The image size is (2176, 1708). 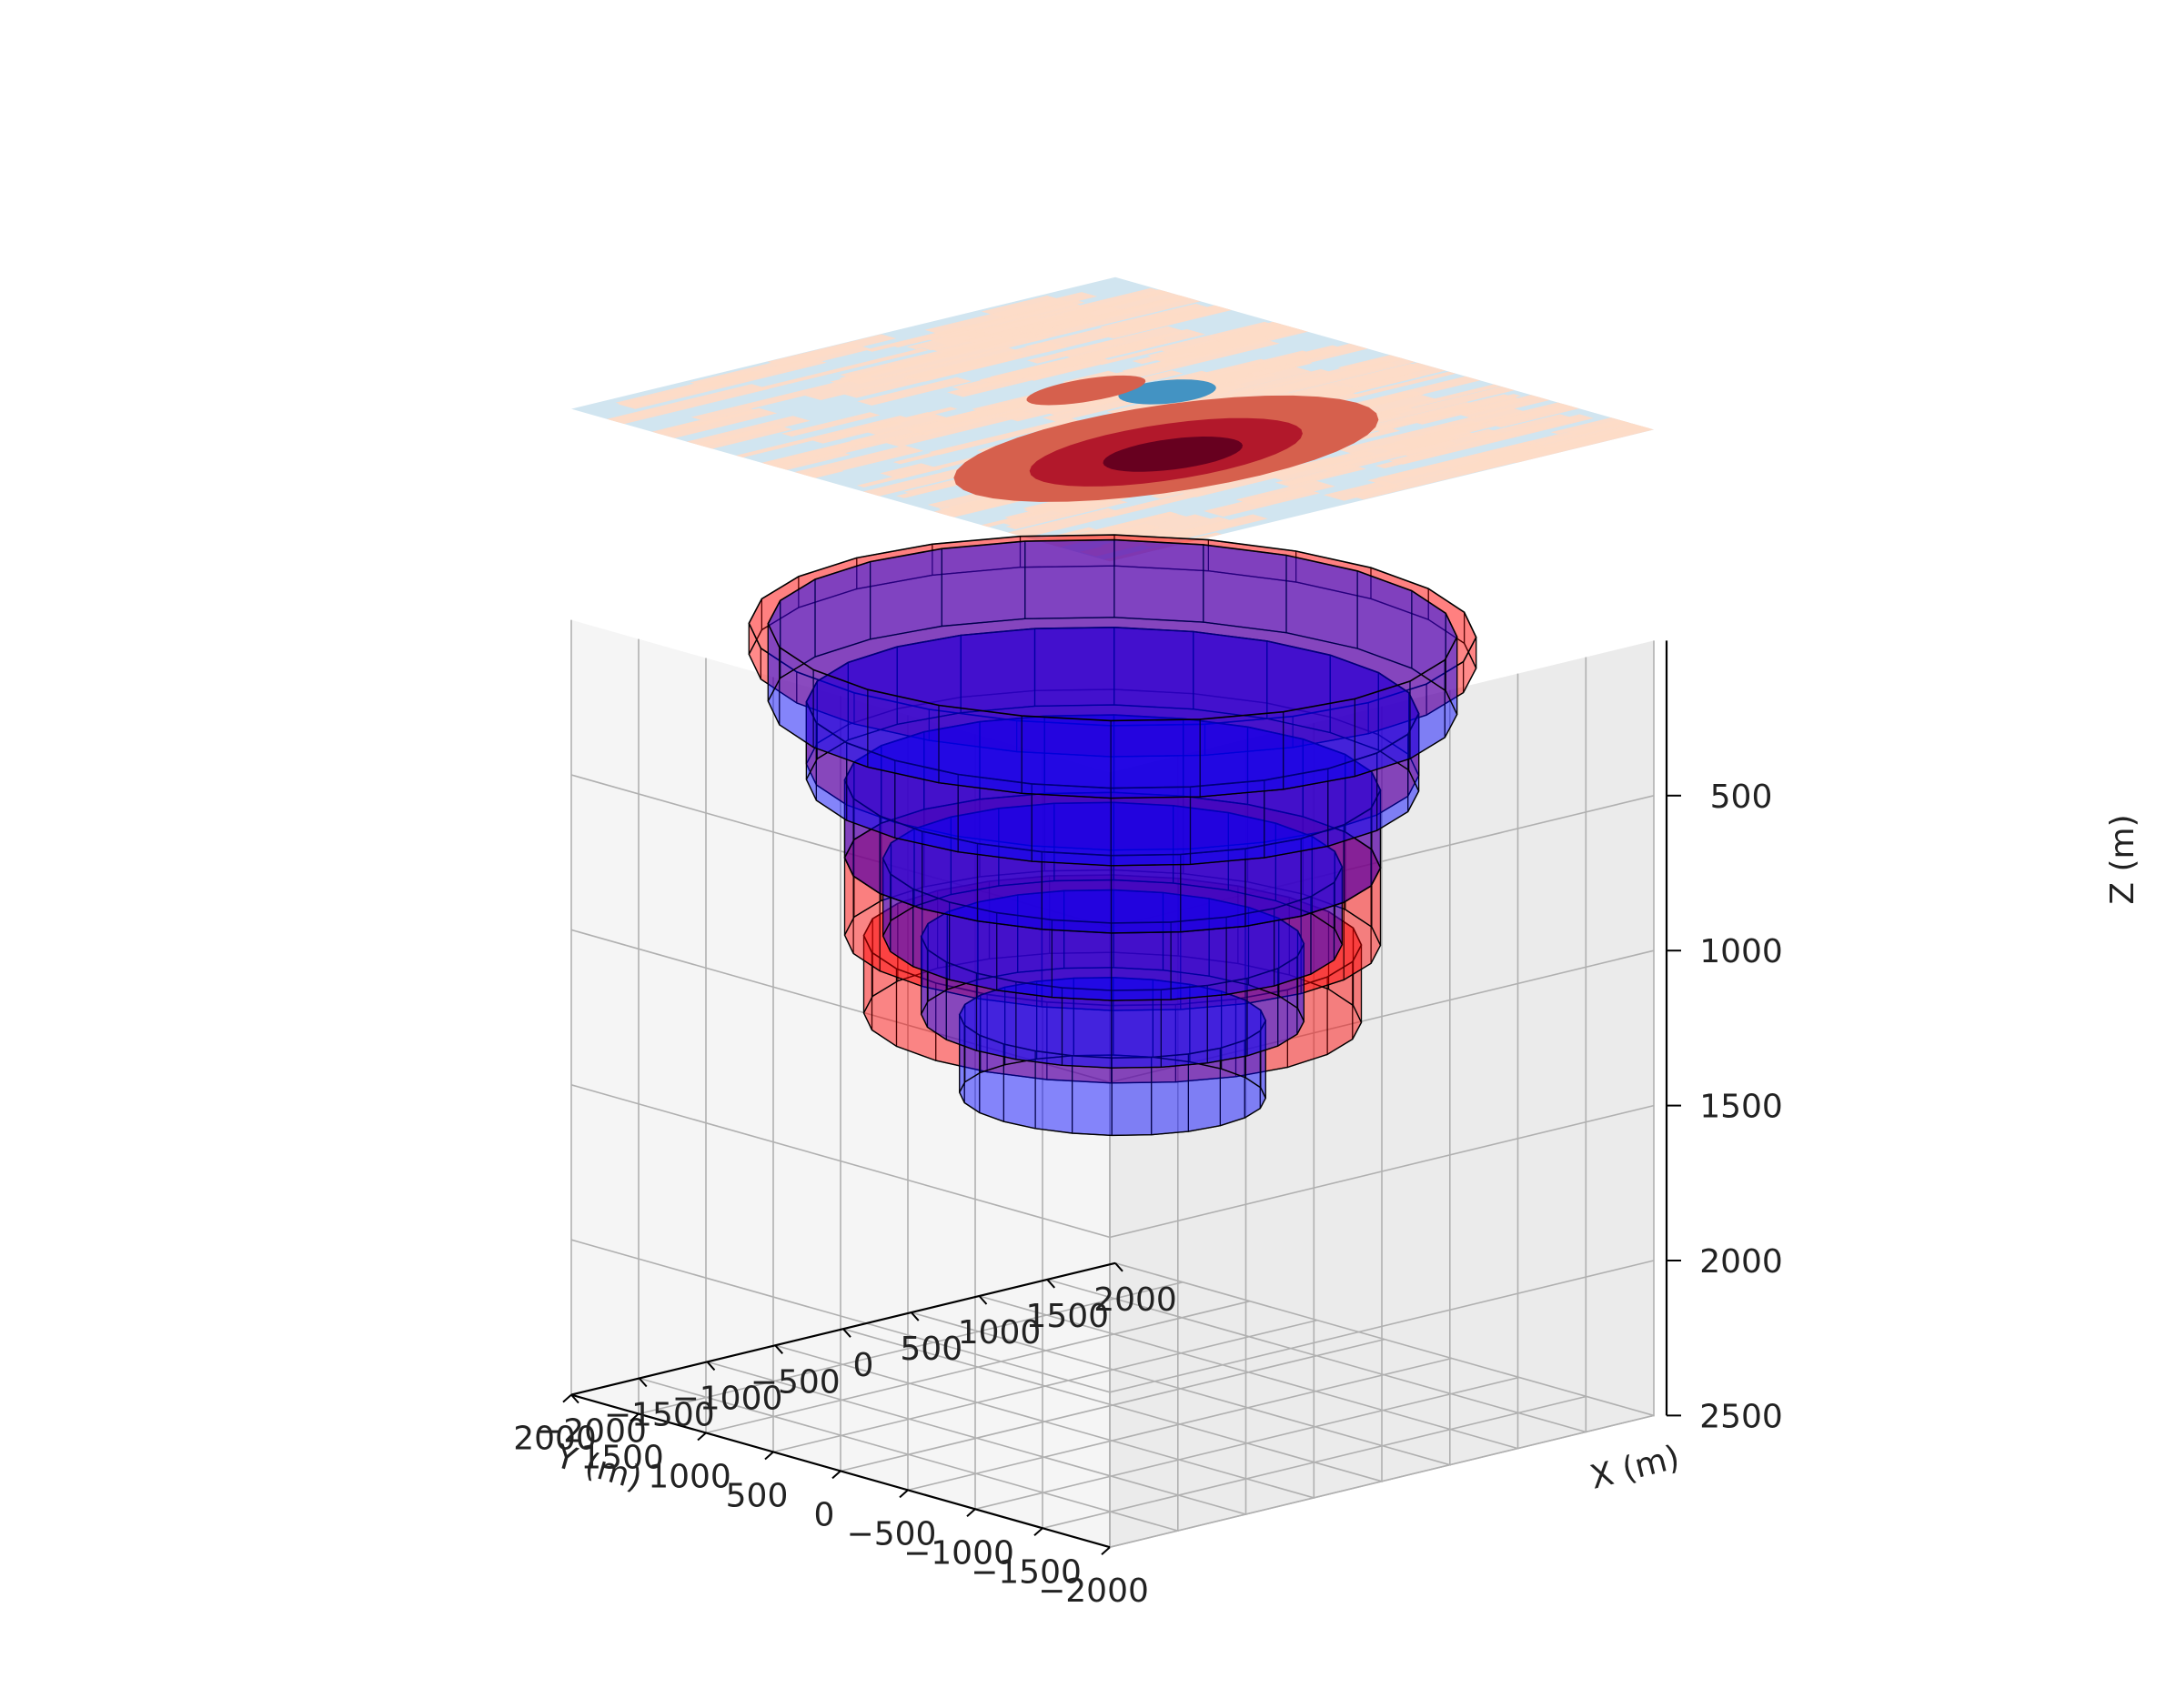 What do you see at coordinates (727, 1398) in the screenshot?
I see `x-tick-label: −1000` at bounding box center [727, 1398].